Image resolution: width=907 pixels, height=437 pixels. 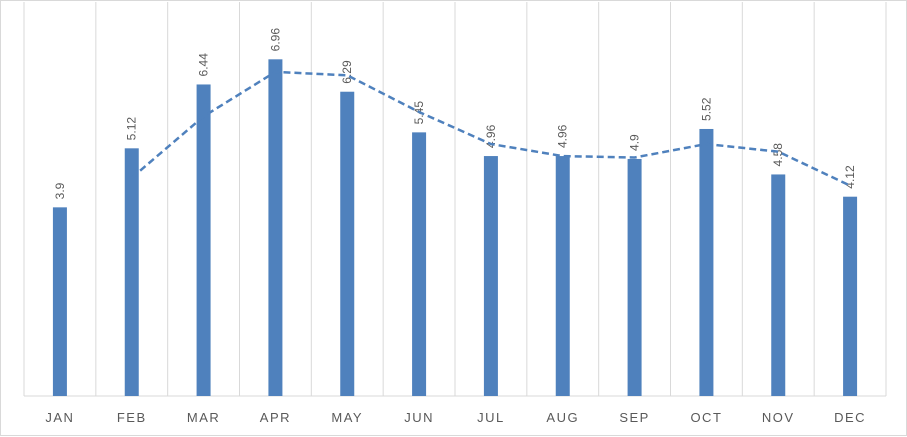 What do you see at coordinates (275, 228) in the screenshot?
I see `bar-apr` at bounding box center [275, 228].